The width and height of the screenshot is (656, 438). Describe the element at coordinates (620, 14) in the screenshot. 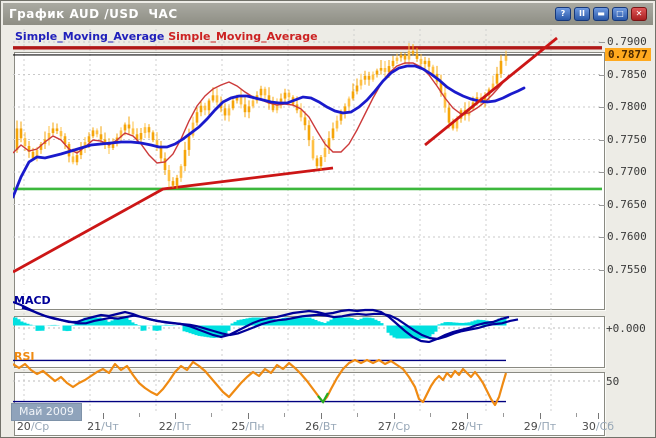

I see `maximize-button: □` at that location.